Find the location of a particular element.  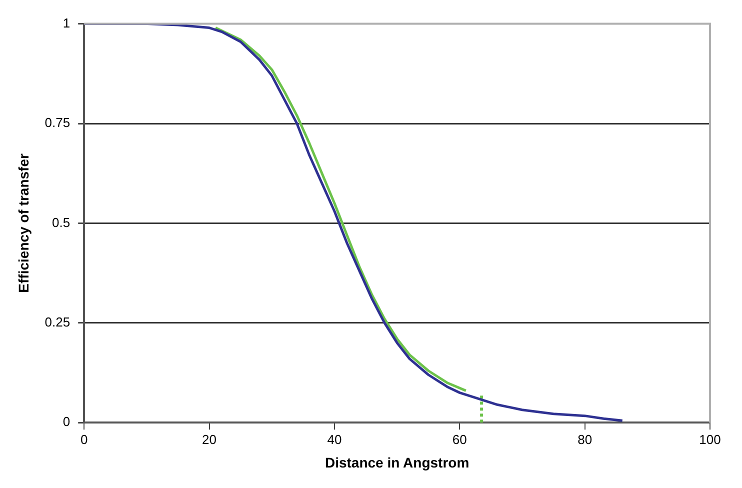

y-tick-label: 0.75 is located at coordinates (57, 122).